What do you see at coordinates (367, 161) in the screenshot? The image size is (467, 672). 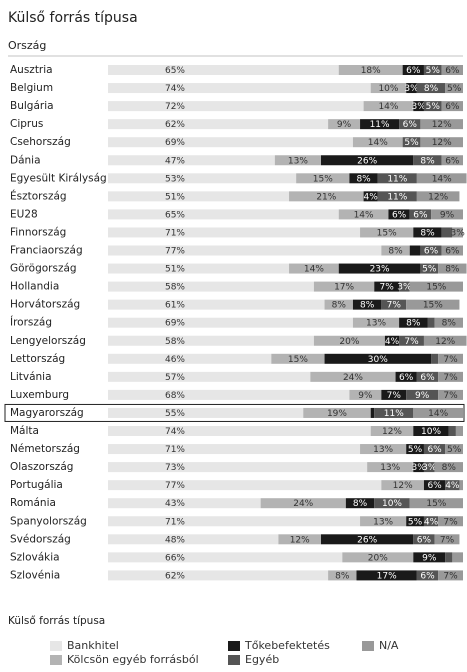 I see `value-label: 26%` at bounding box center [367, 161].